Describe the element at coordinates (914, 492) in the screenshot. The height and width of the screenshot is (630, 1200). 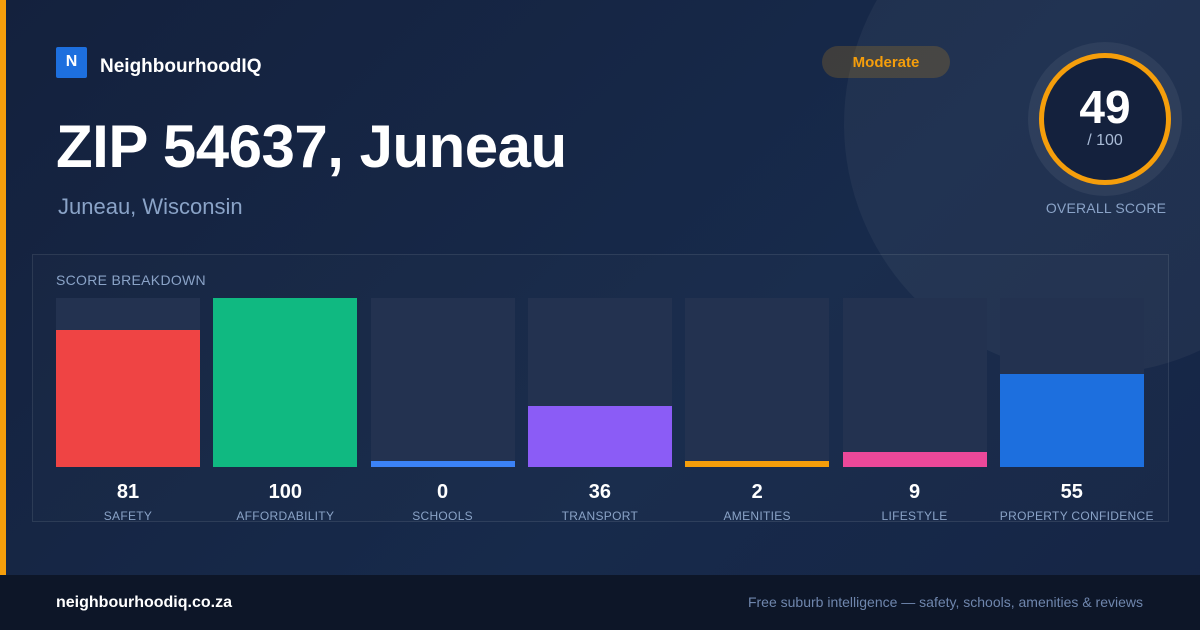
I see `bar-value: 9` at that location.